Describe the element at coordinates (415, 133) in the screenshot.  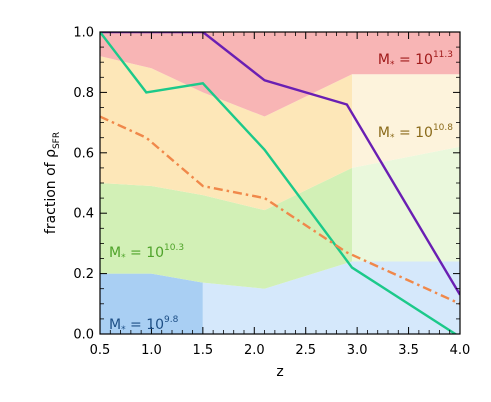
I see `mass-label-3: M* = 1010.8` at that location.